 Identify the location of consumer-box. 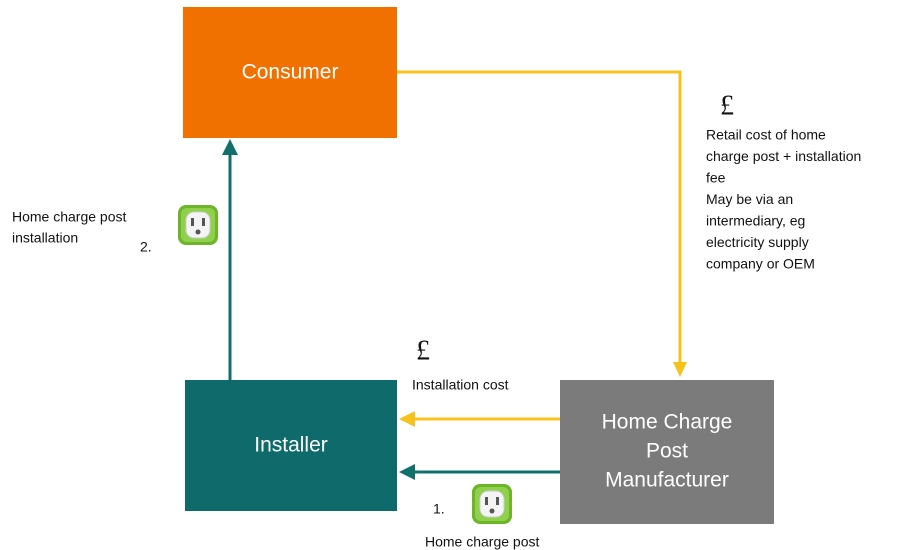
(290, 72).